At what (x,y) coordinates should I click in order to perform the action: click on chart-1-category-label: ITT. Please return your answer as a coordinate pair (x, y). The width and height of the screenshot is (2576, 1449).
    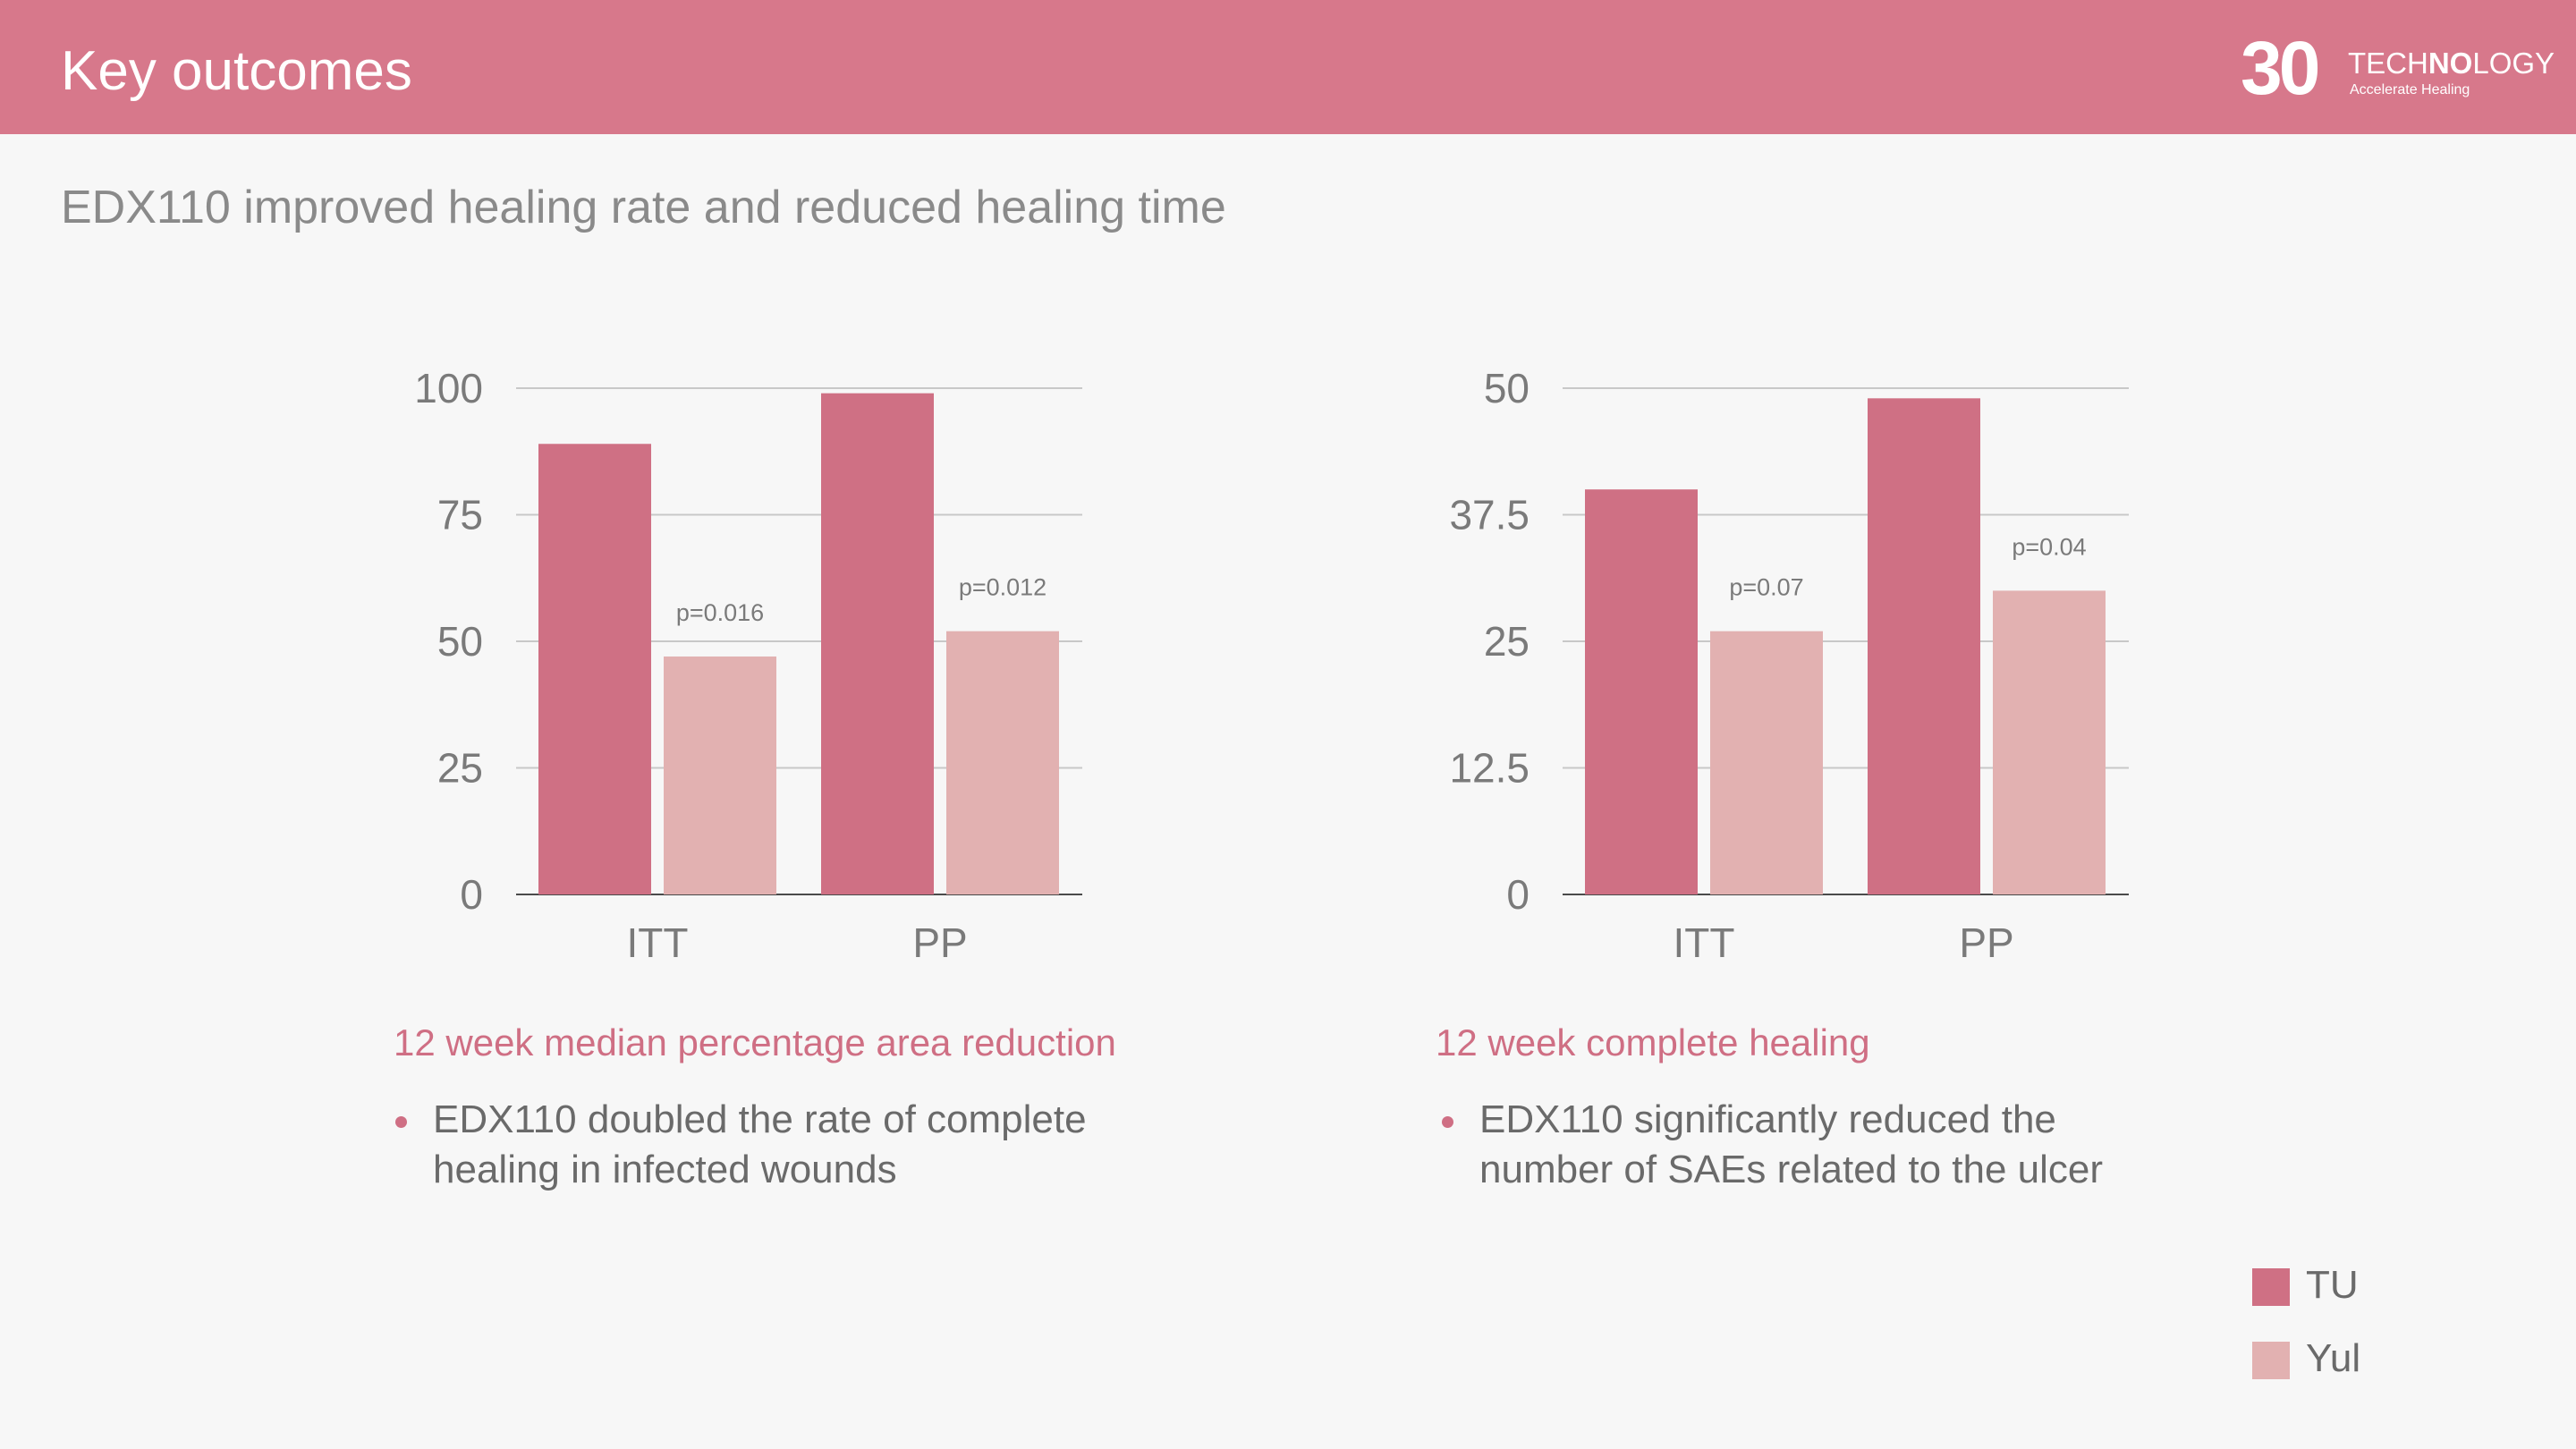
    Looking at the image, I should click on (658, 942).